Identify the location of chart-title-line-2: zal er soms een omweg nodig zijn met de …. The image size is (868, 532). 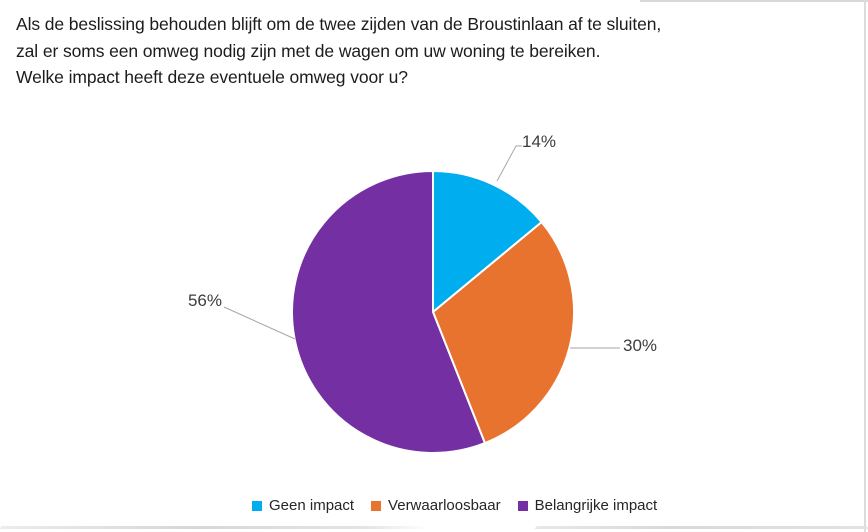
(308, 50).